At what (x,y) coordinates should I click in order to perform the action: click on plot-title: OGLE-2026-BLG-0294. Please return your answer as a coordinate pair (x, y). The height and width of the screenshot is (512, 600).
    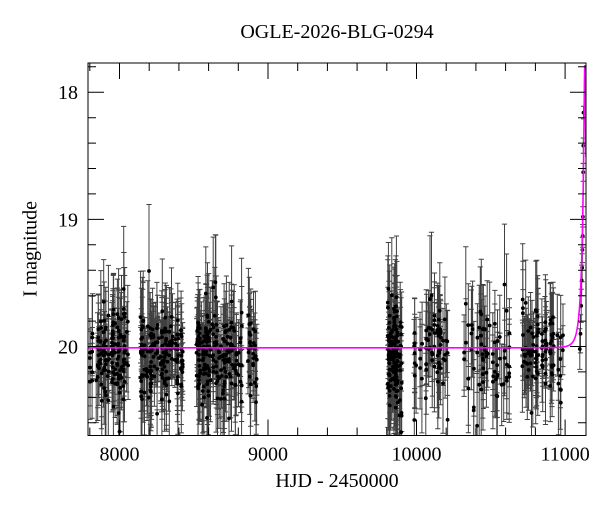
    Looking at the image, I should click on (337, 32).